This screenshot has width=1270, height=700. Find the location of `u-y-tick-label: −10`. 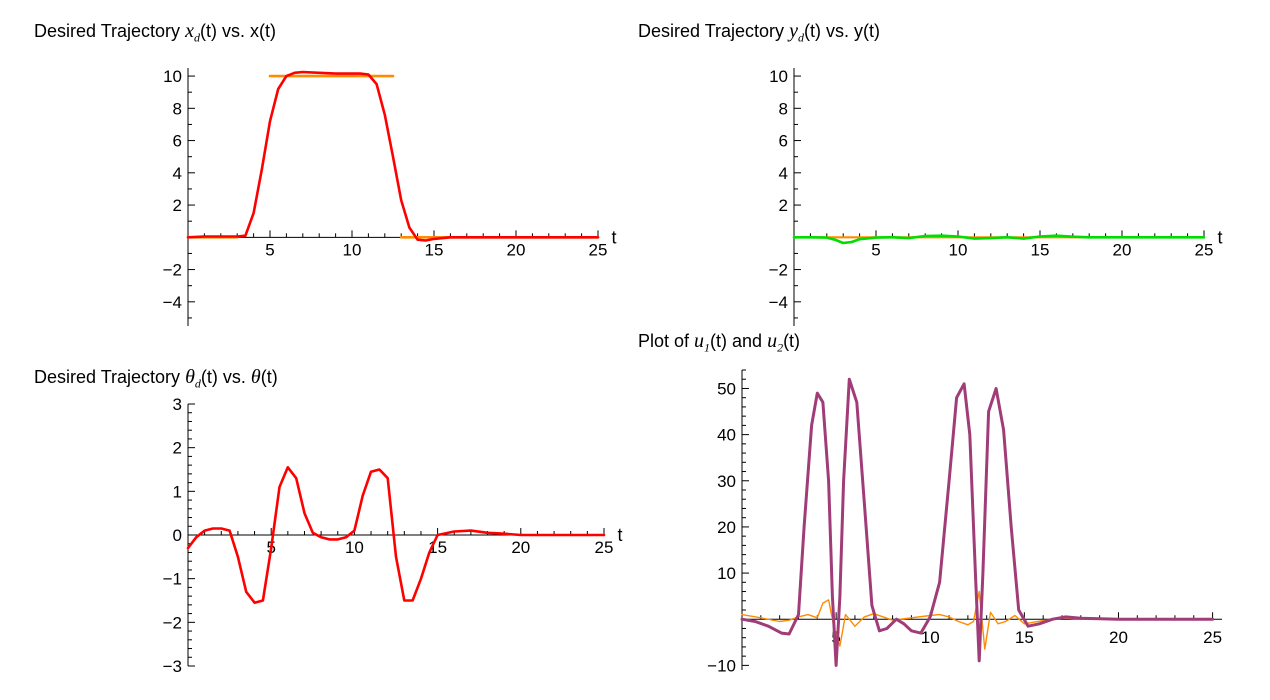

u-y-tick-label: −10 is located at coordinates (721, 665).